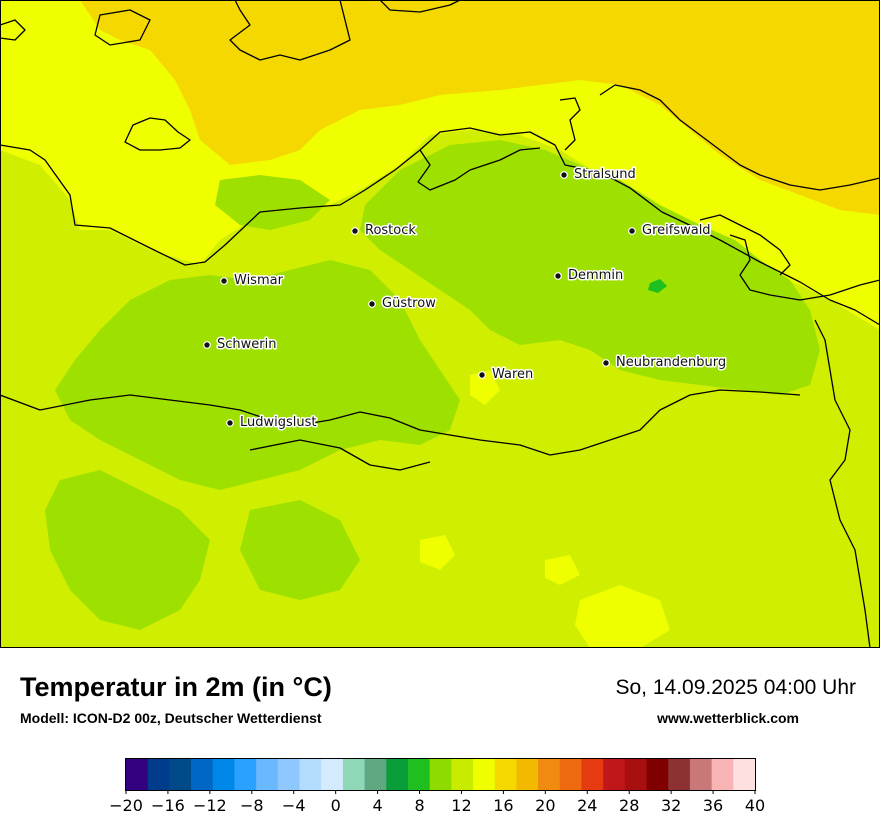 The width and height of the screenshot is (880, 830). Describe the element at coordinates (278, 422) in the screenshot. I see `city-label: Ludwigslust` at that location.